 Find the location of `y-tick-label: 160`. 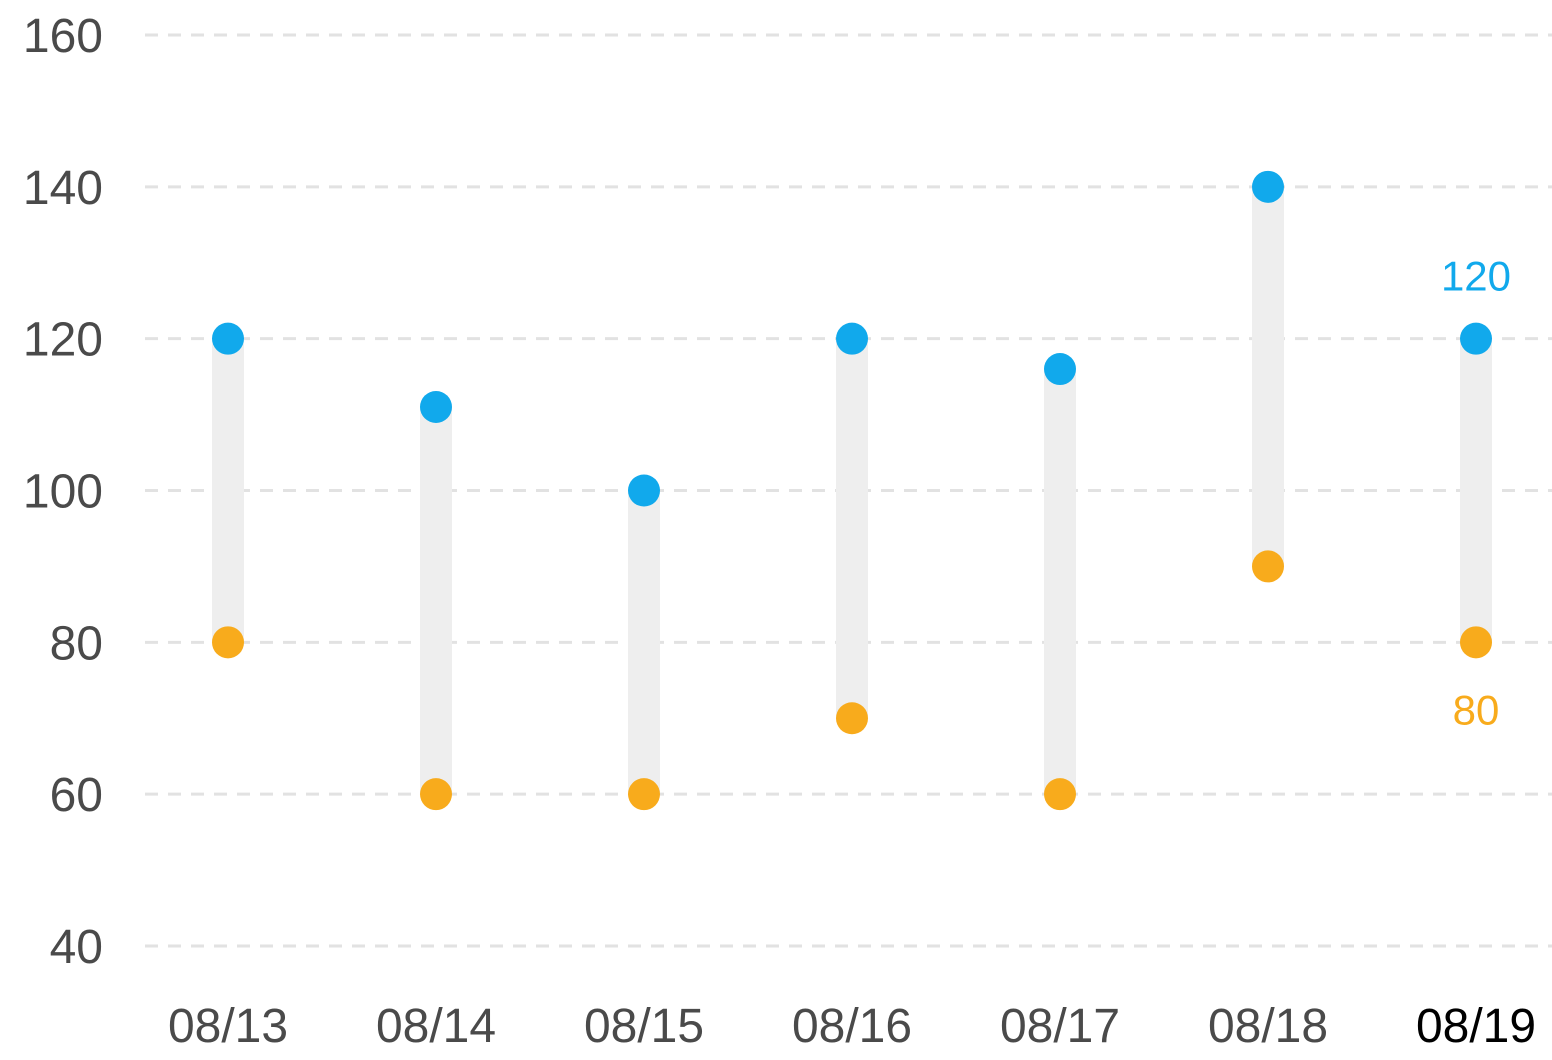

y-tick-label: 160 is located at coordinates (63, 36).